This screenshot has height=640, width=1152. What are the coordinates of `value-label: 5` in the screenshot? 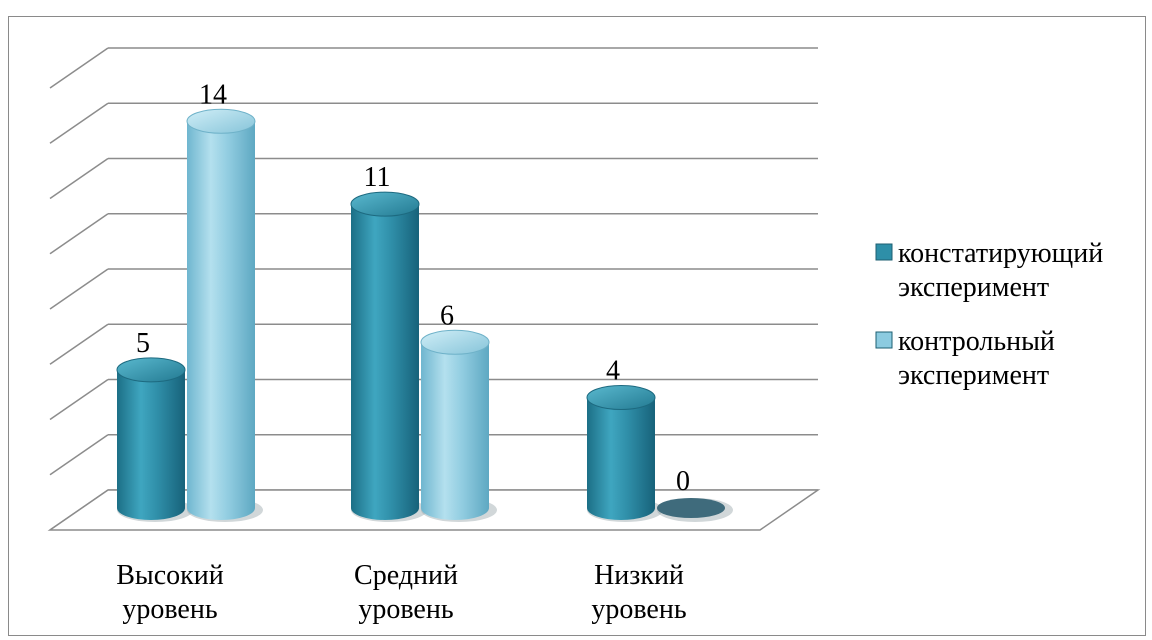 It's located at (143, 343).